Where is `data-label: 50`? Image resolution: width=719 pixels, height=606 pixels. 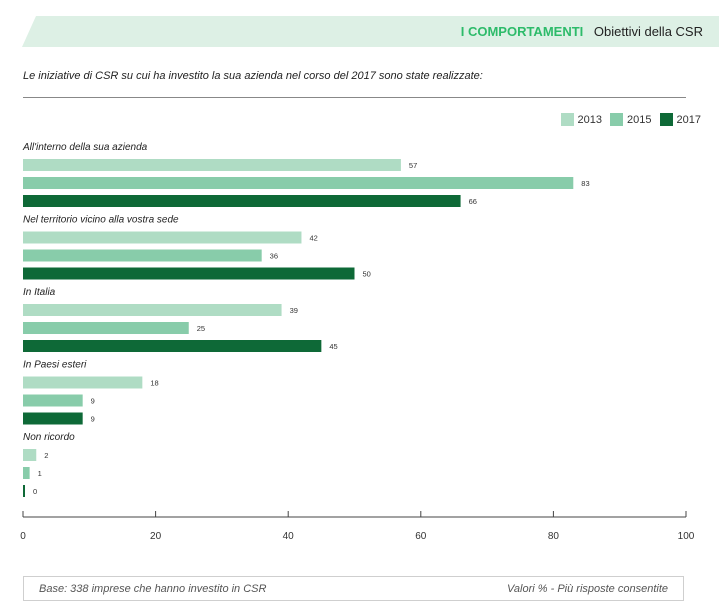
data-label: 50 is located at coordinates (367, 274).